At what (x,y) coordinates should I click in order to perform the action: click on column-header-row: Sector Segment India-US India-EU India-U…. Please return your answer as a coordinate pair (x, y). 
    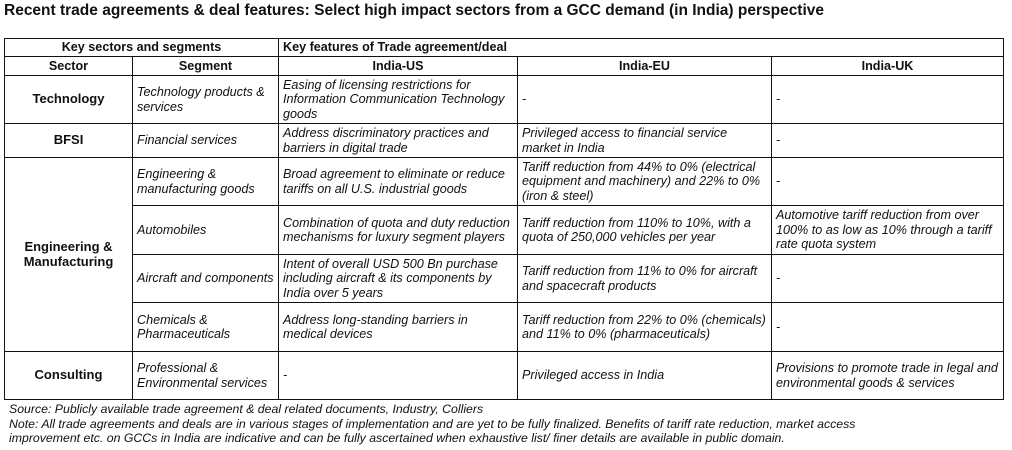
    Looking at the image, I should click on (504, 66).